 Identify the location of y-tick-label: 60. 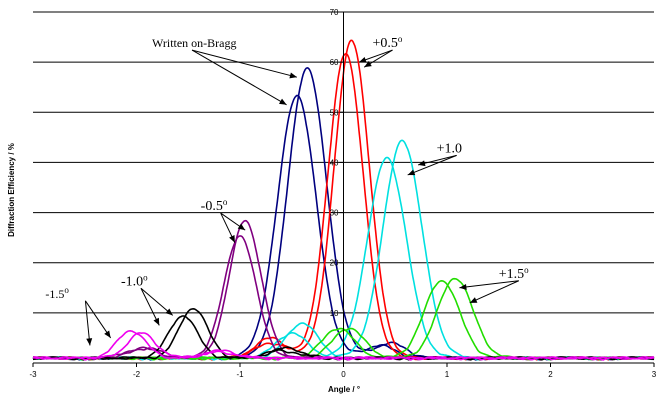
(334, 62).